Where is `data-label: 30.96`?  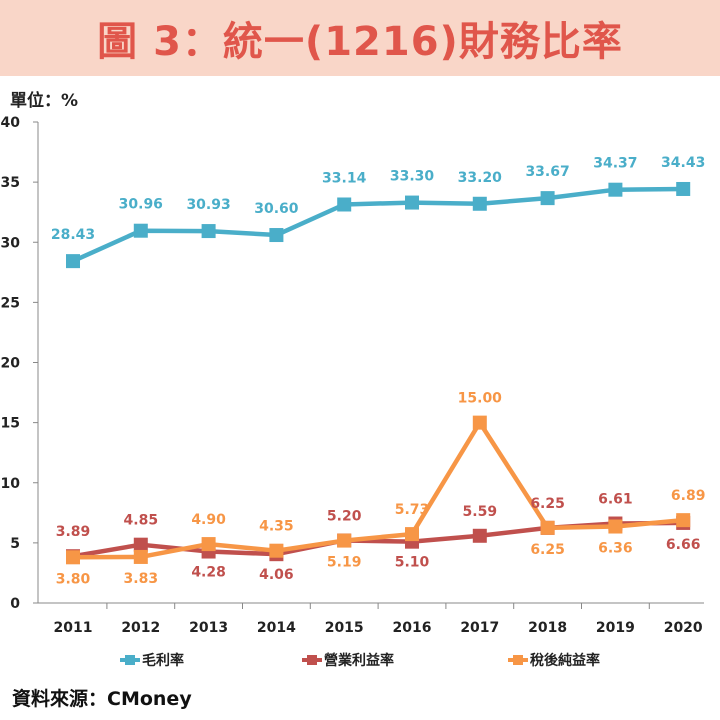 data-label: 30.96 is located at coordinates (141, 205).